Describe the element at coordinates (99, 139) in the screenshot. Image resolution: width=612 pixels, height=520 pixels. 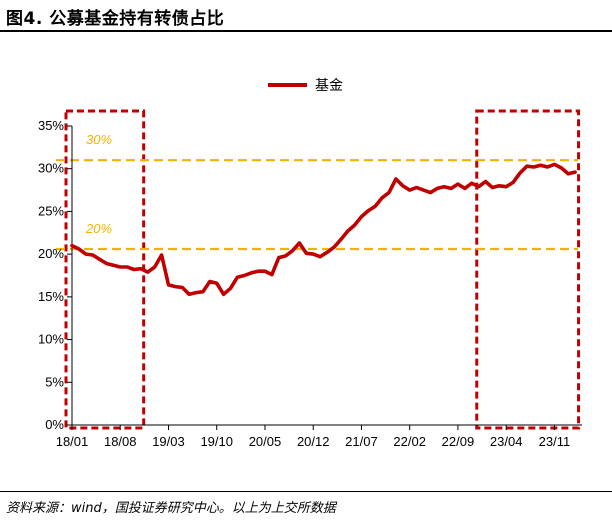
I see `reference-label: 30%` at that location.